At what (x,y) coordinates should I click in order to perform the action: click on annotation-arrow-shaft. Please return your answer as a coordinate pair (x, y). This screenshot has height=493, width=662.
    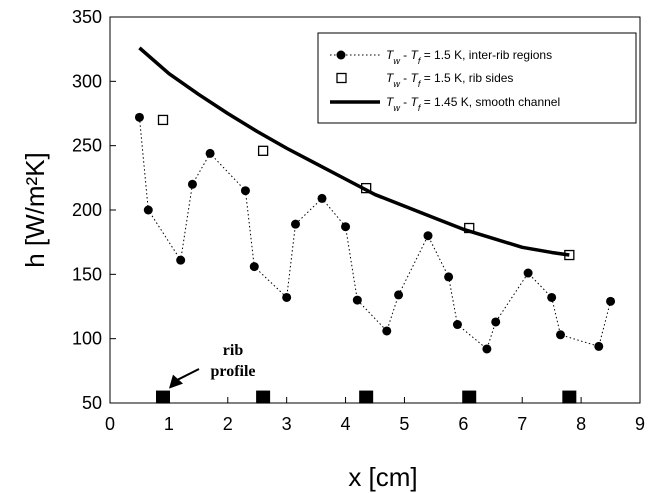
    Looking at the image, I should click on (188, 374).